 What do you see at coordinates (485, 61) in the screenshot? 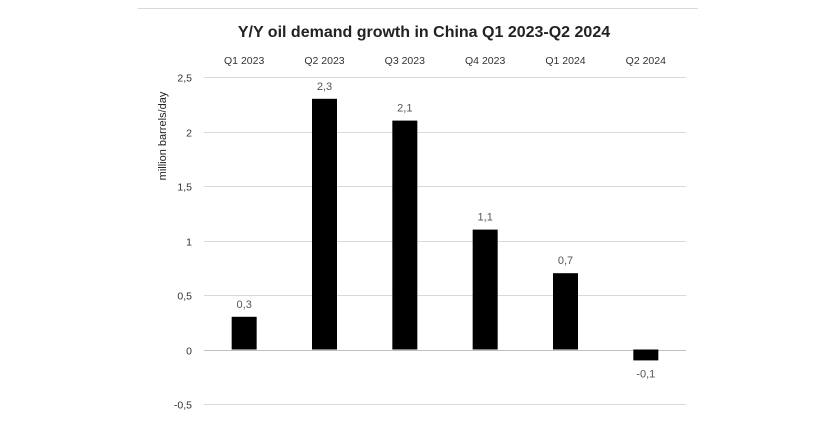
I see `category-label: Q4 2023` at bounding box center [485, 61].